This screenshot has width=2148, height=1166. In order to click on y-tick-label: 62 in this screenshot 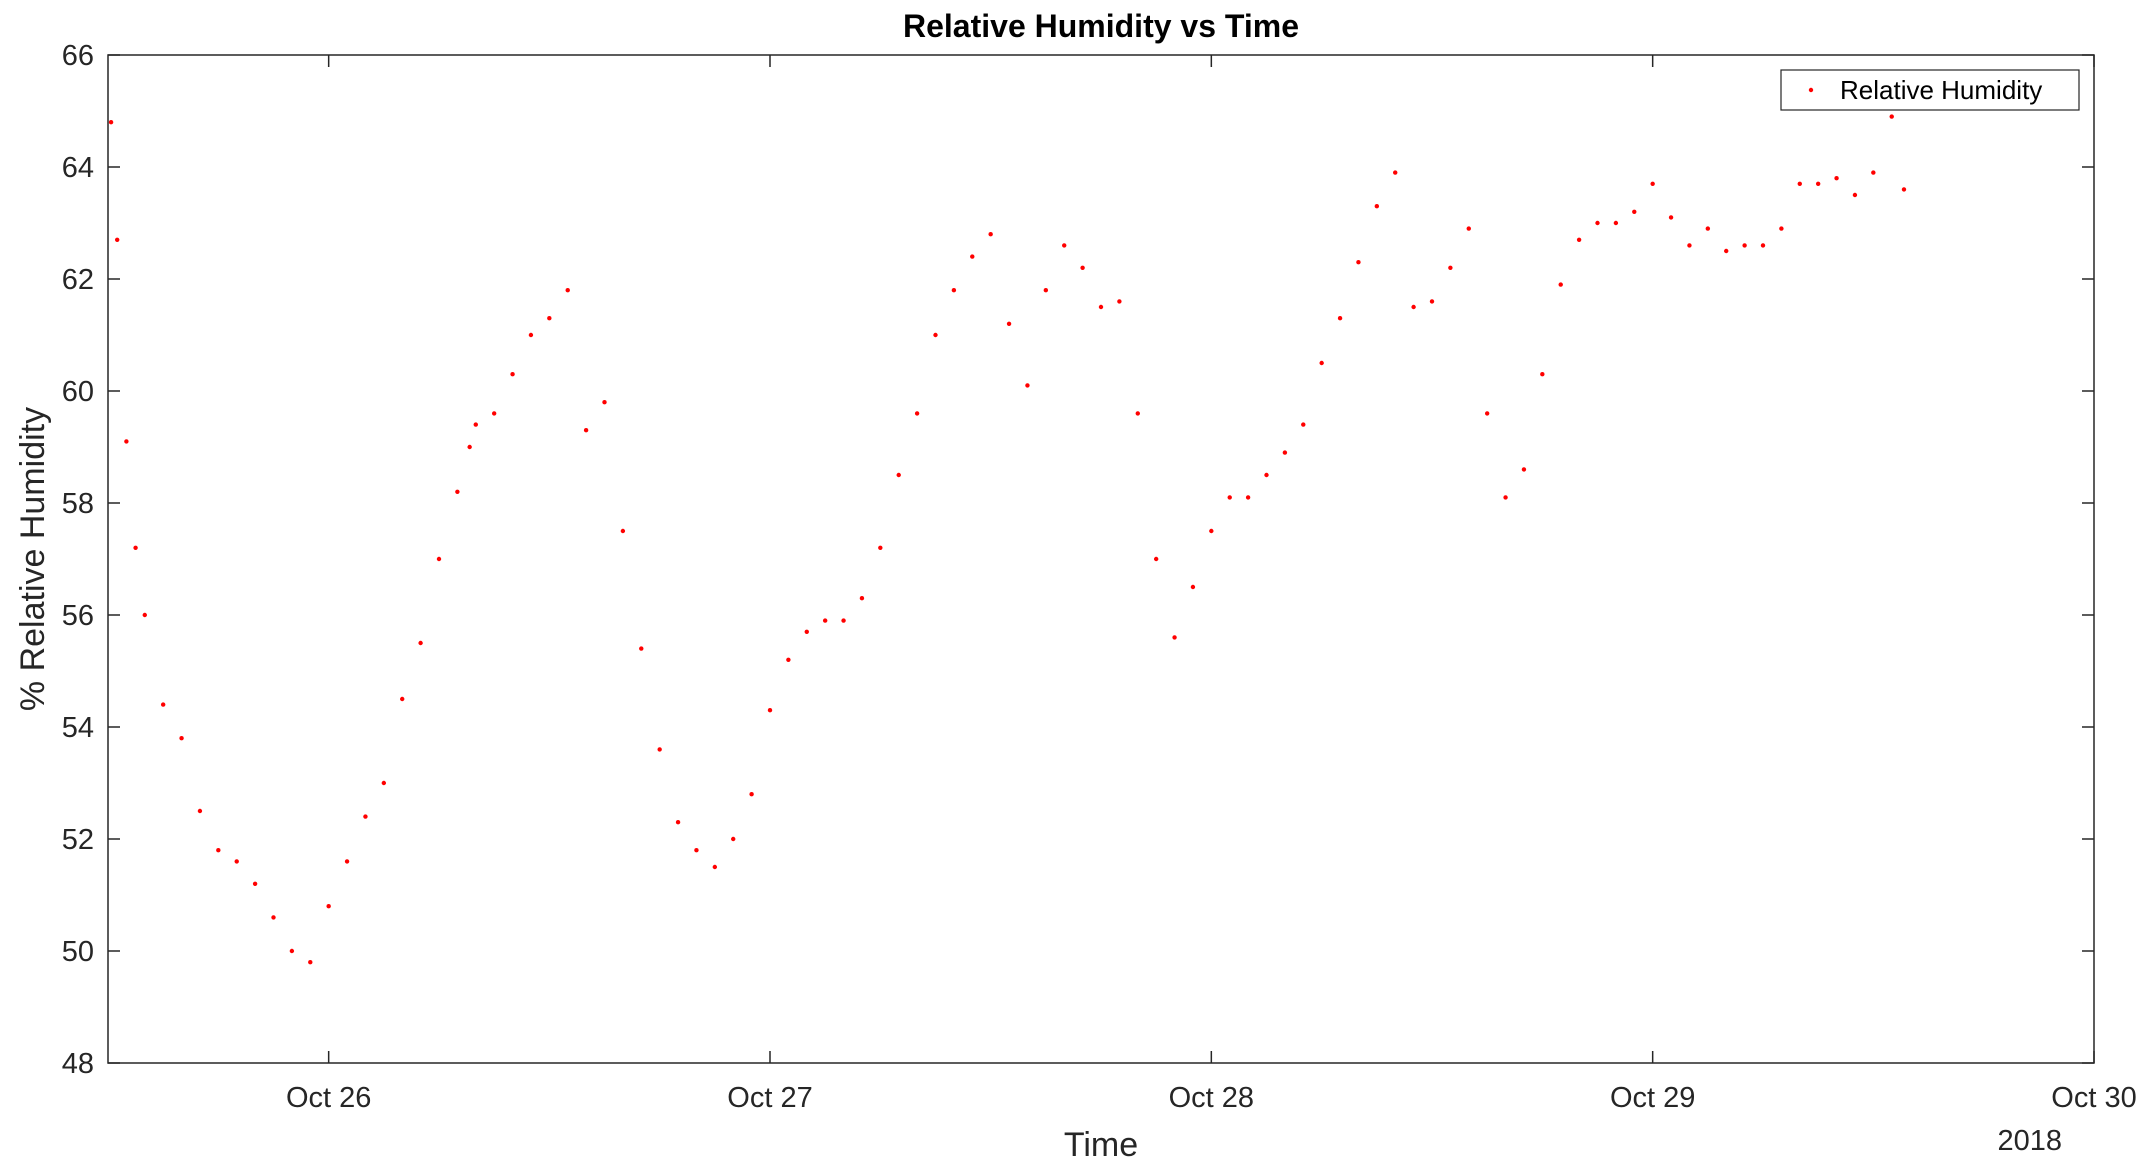, I will do `click(78, 280)`.